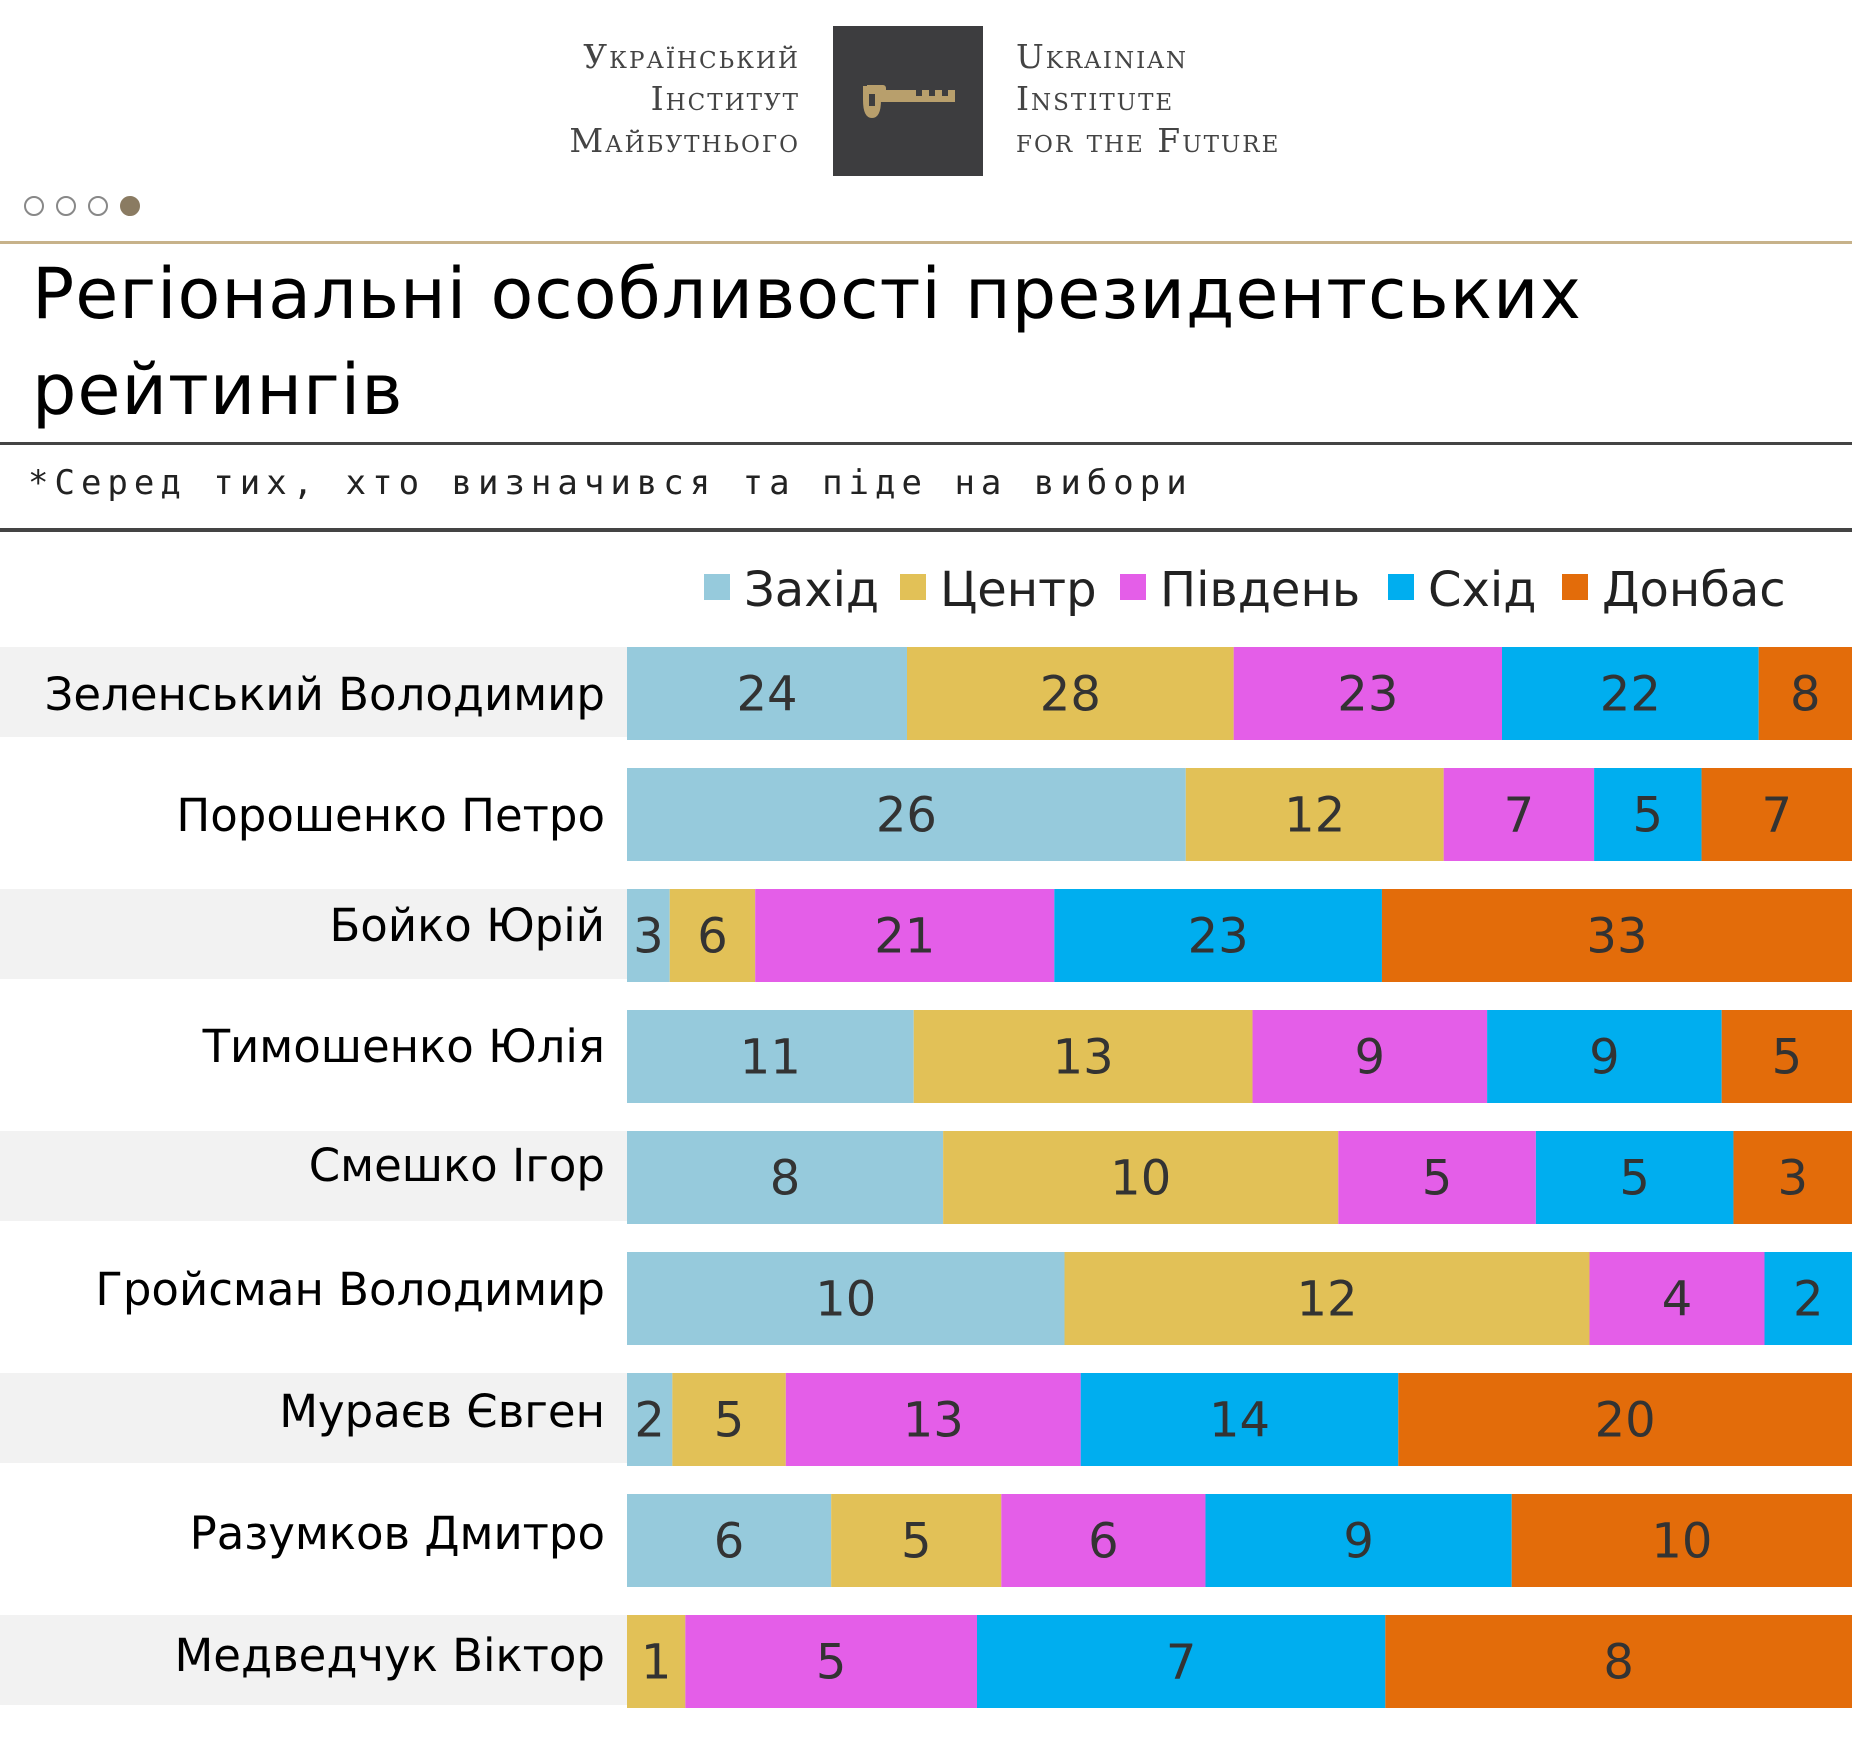  I want to click on candidate-label: Зеленський Володимир, so click(324, 694).